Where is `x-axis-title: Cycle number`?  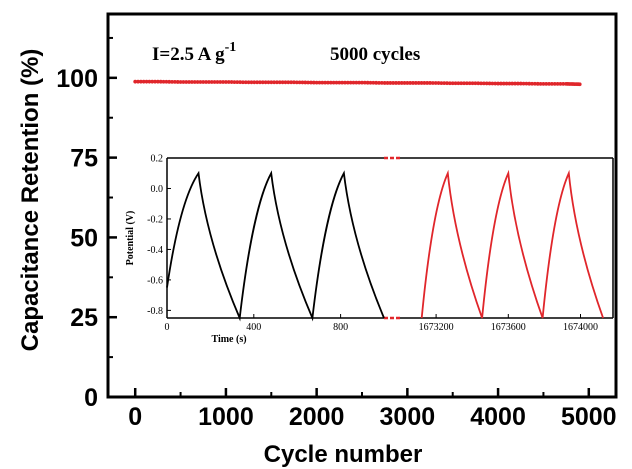 x-axis-title: Cycle number is located at coordinates (343, 454).